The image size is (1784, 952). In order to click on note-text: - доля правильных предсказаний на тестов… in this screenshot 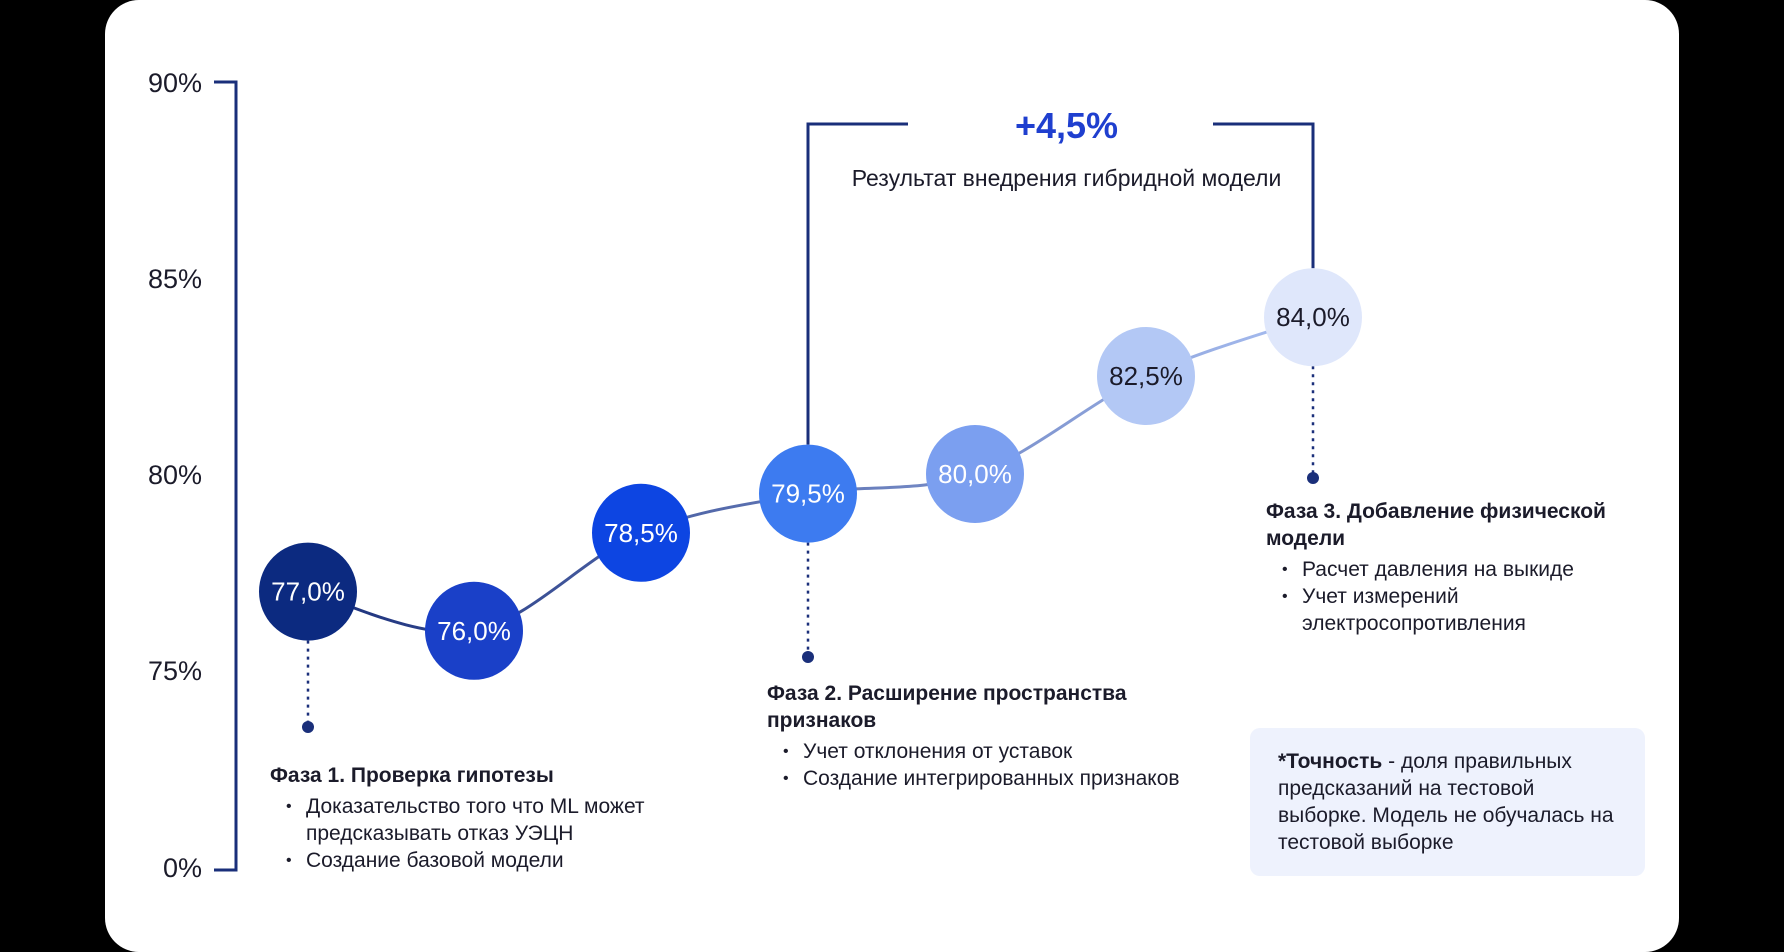, I will do `click(1446, 802)`.